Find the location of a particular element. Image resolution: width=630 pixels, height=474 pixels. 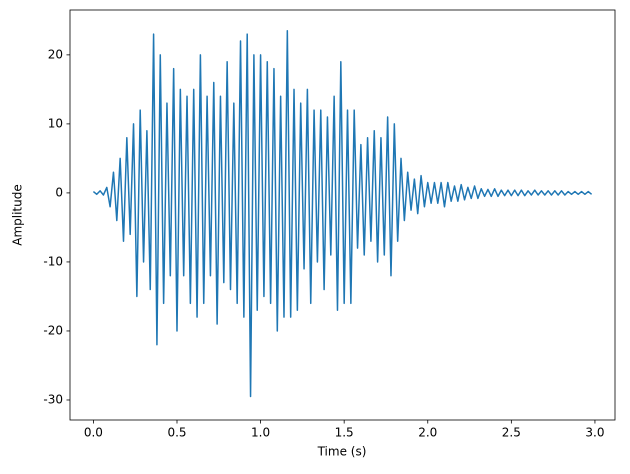

y-tick-label: -30 is located at coordinates (53, 399).